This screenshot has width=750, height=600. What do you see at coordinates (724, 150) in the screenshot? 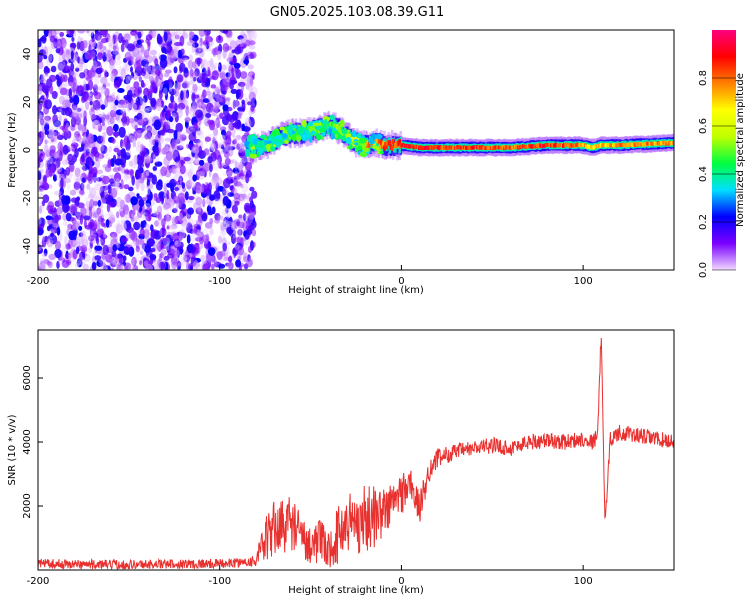
I see `colorbar-gradient` at bounding box center [724, 150].